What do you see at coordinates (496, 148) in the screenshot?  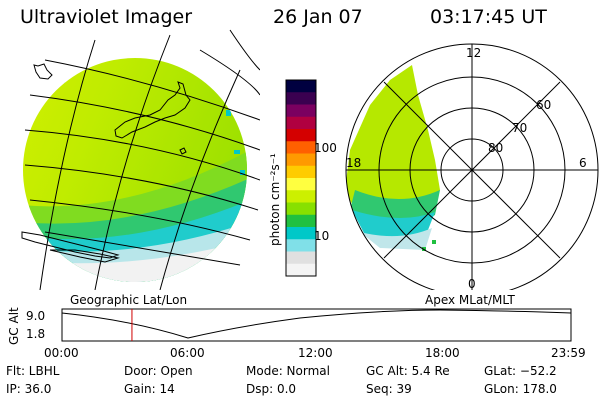 I see `lat-label-80: 80` at bounding box center [496, 148].